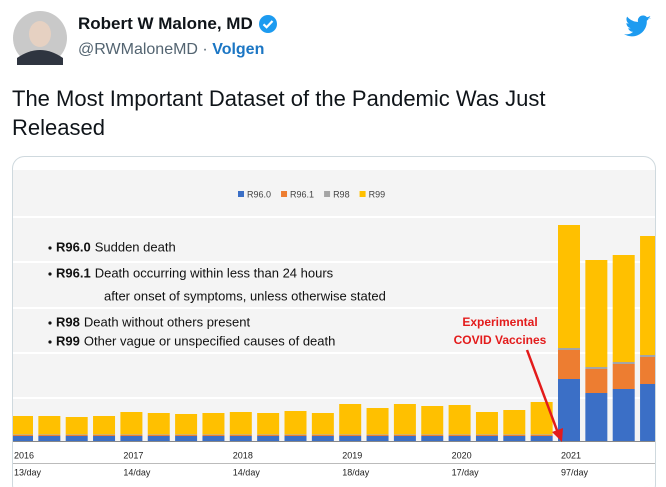  I want to click on definition-text: Sudden death, so click(135, 246).